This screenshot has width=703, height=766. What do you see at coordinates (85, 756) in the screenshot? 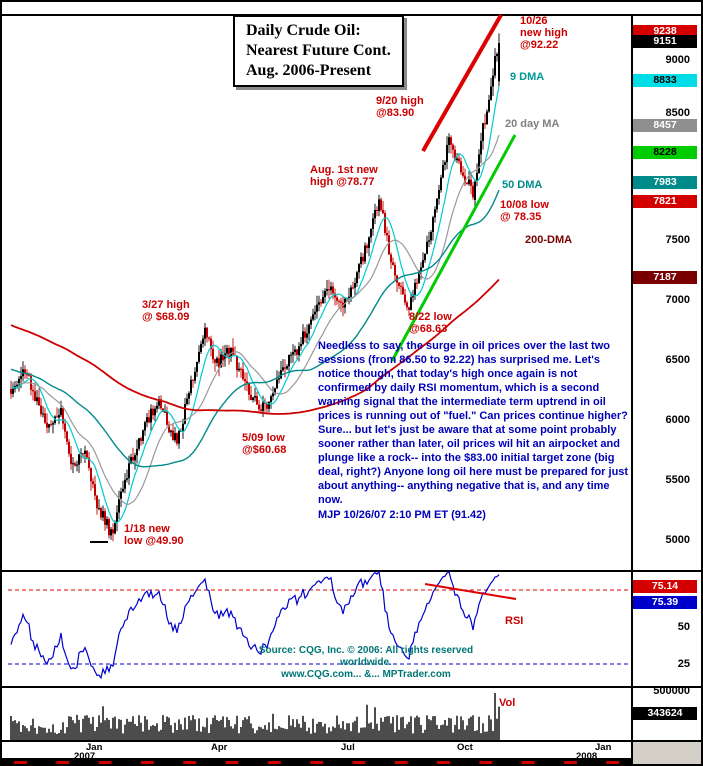
I see `time-axis-year: 2007` at bounding box center [85, 756].